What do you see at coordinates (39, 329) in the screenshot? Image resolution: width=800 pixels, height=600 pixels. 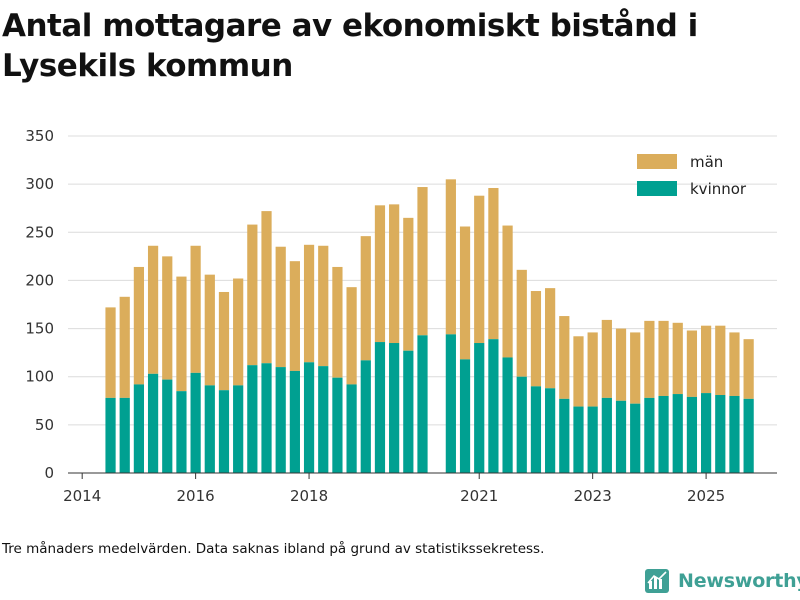 I see `y-tick-label: 150` at bounding box center [39, 329].